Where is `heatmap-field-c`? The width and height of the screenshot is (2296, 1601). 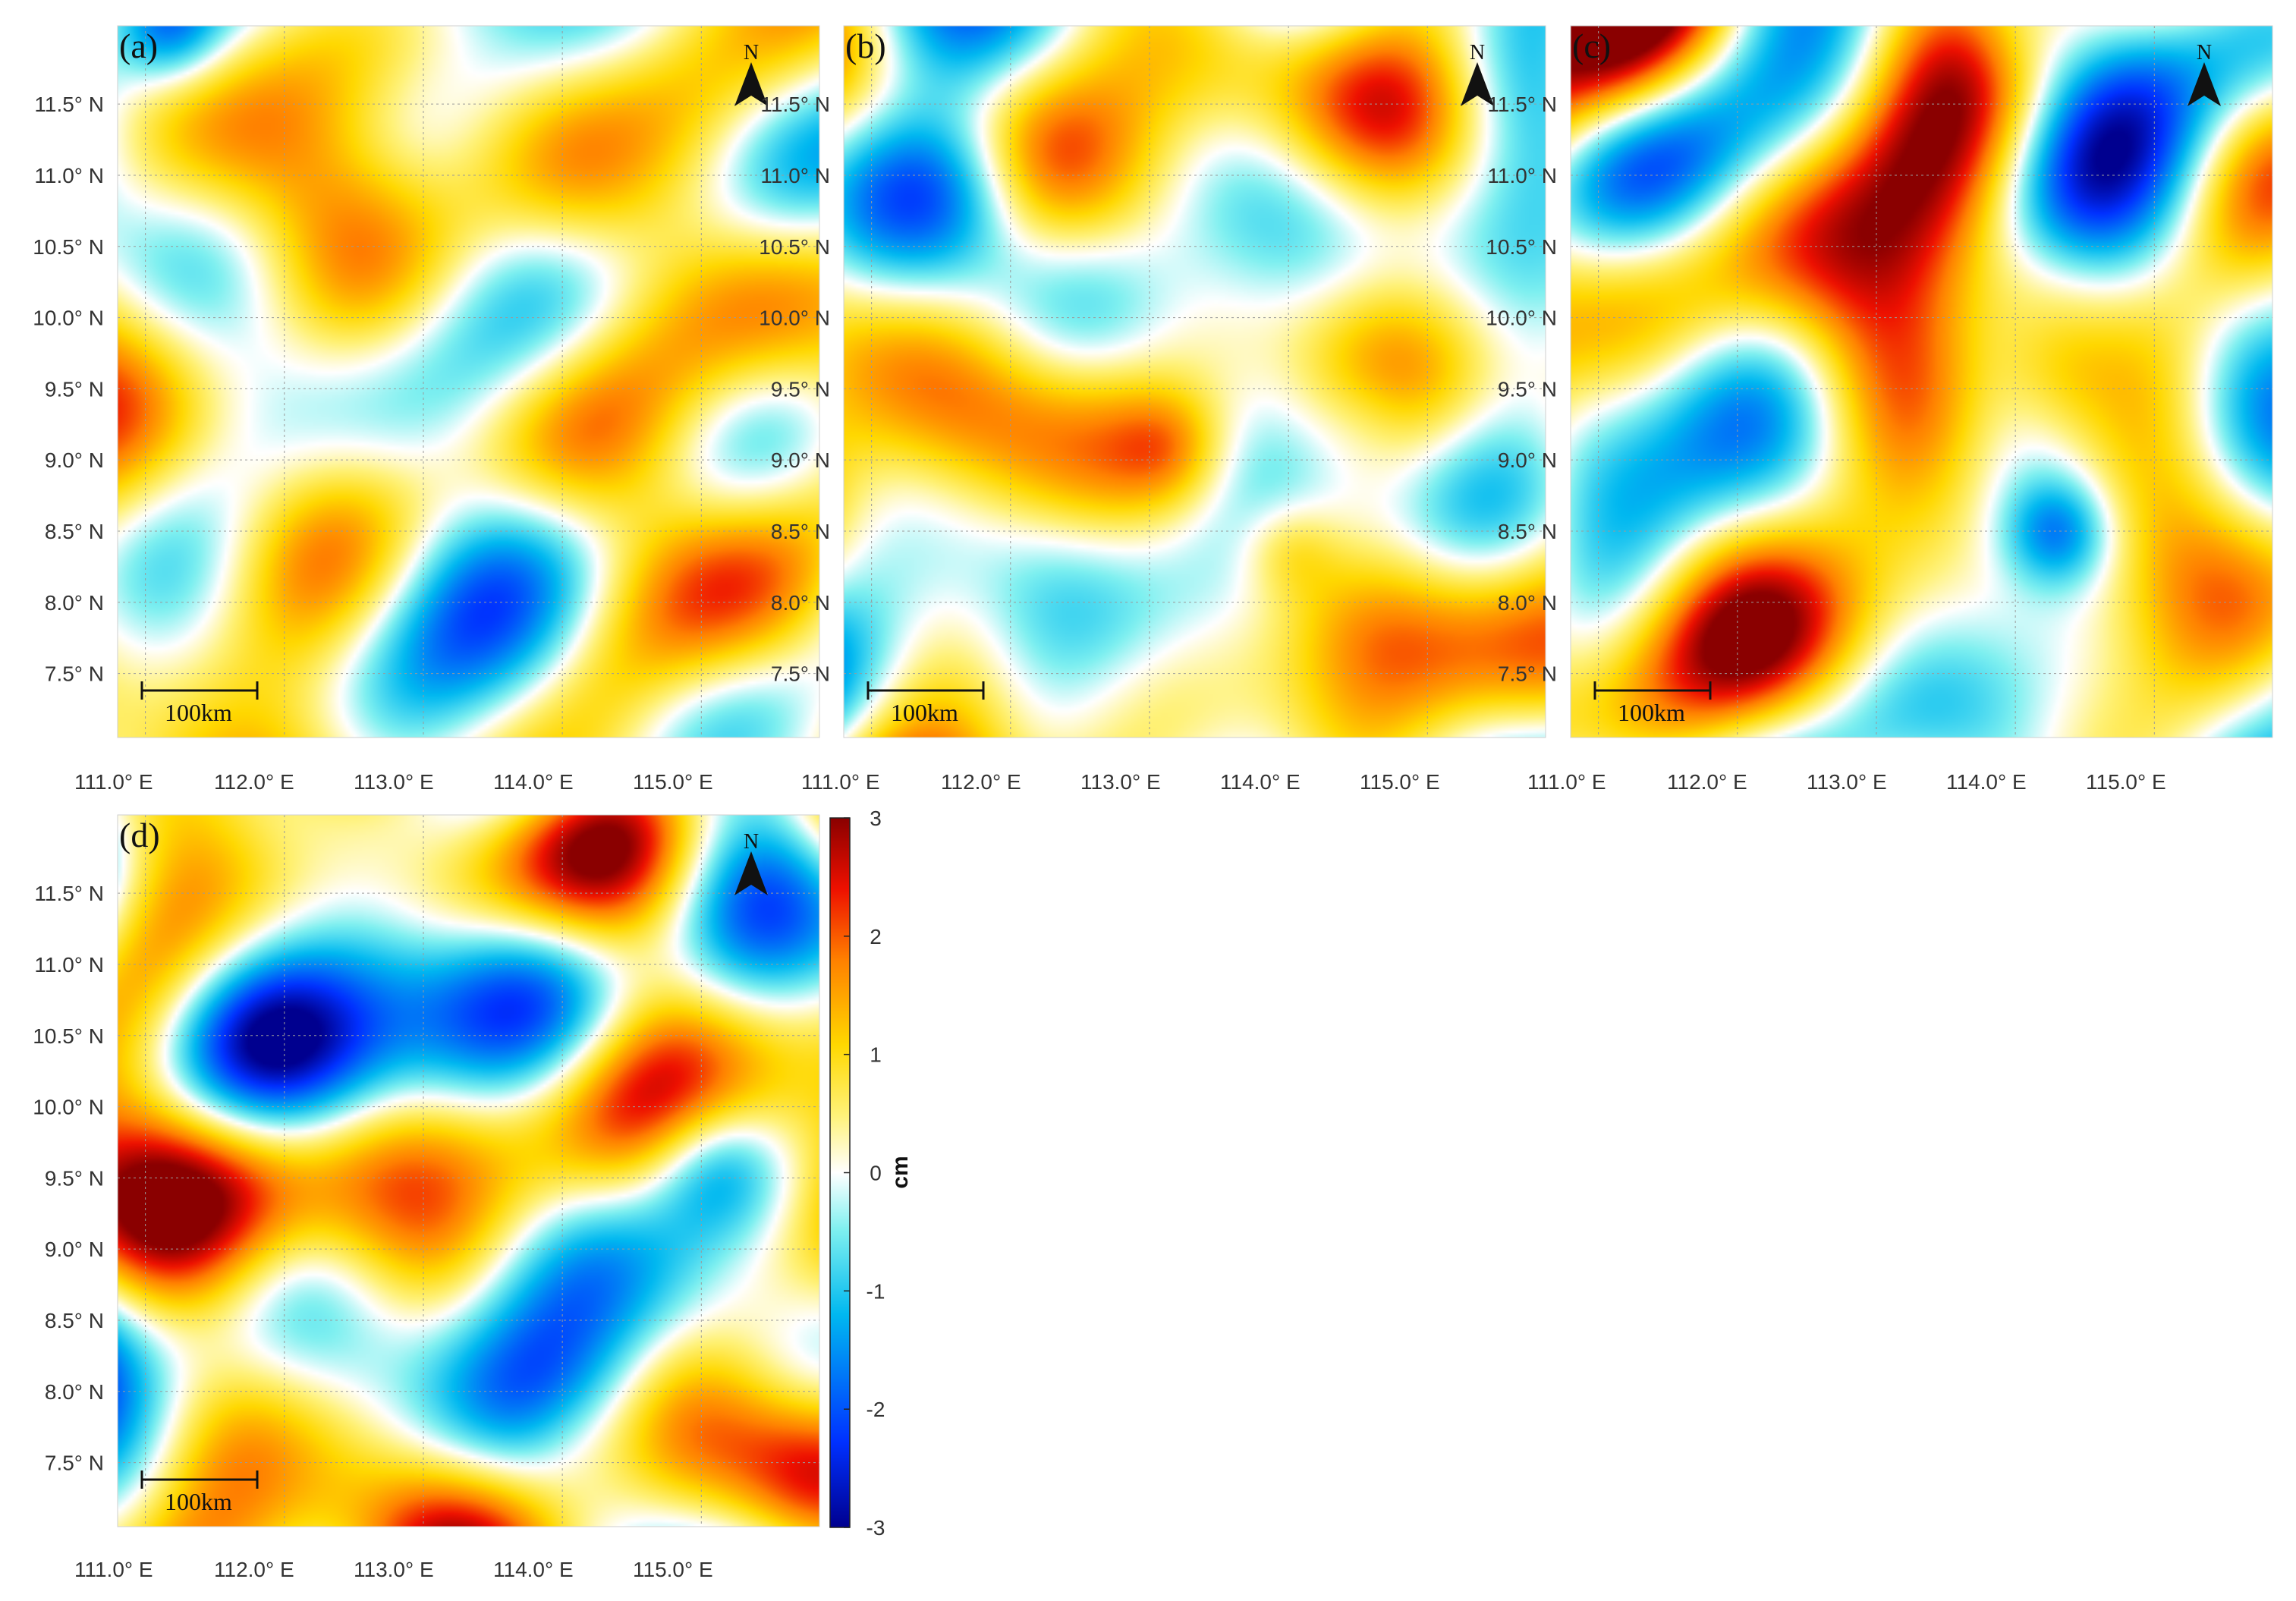
heatmap-field-c is located at coordinates (1922, 382).